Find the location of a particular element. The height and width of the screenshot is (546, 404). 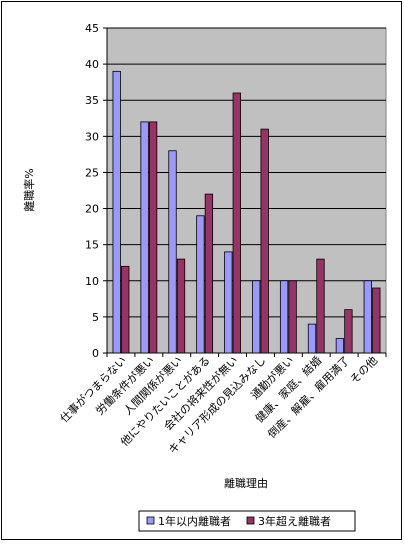

y-tick-label: 35 is located at coordinates (92, 100).